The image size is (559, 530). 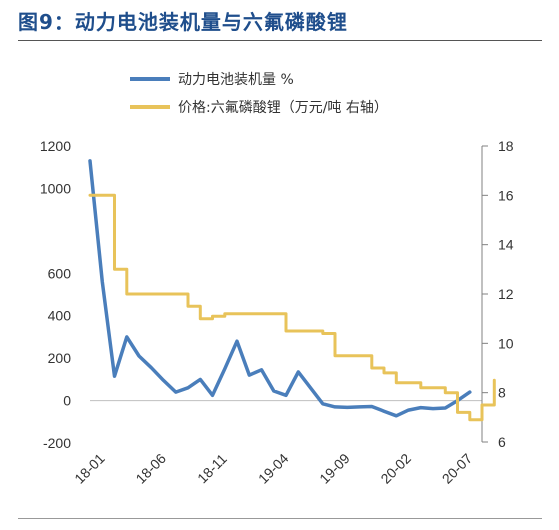 I want to click on x-axis-tick-label: 20-02, so click(x=395, y=468).